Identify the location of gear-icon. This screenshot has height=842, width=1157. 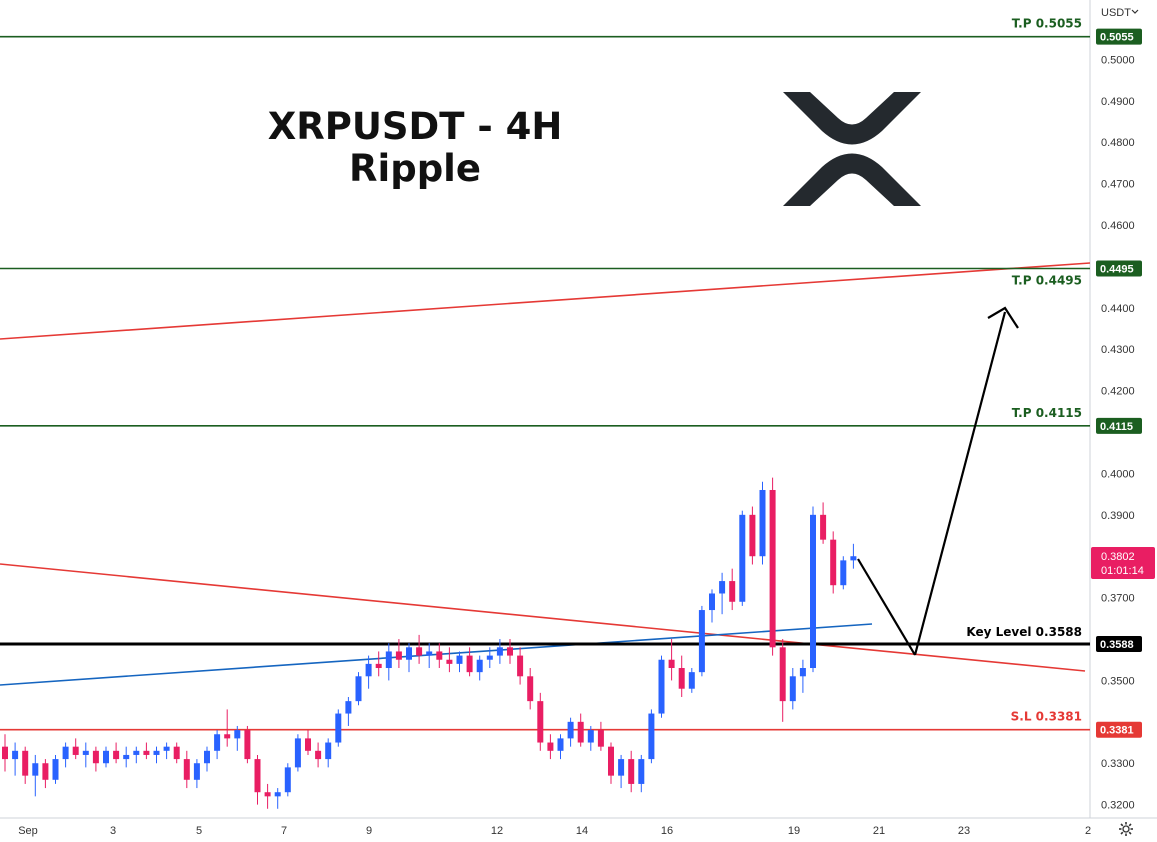
(1126, 829).